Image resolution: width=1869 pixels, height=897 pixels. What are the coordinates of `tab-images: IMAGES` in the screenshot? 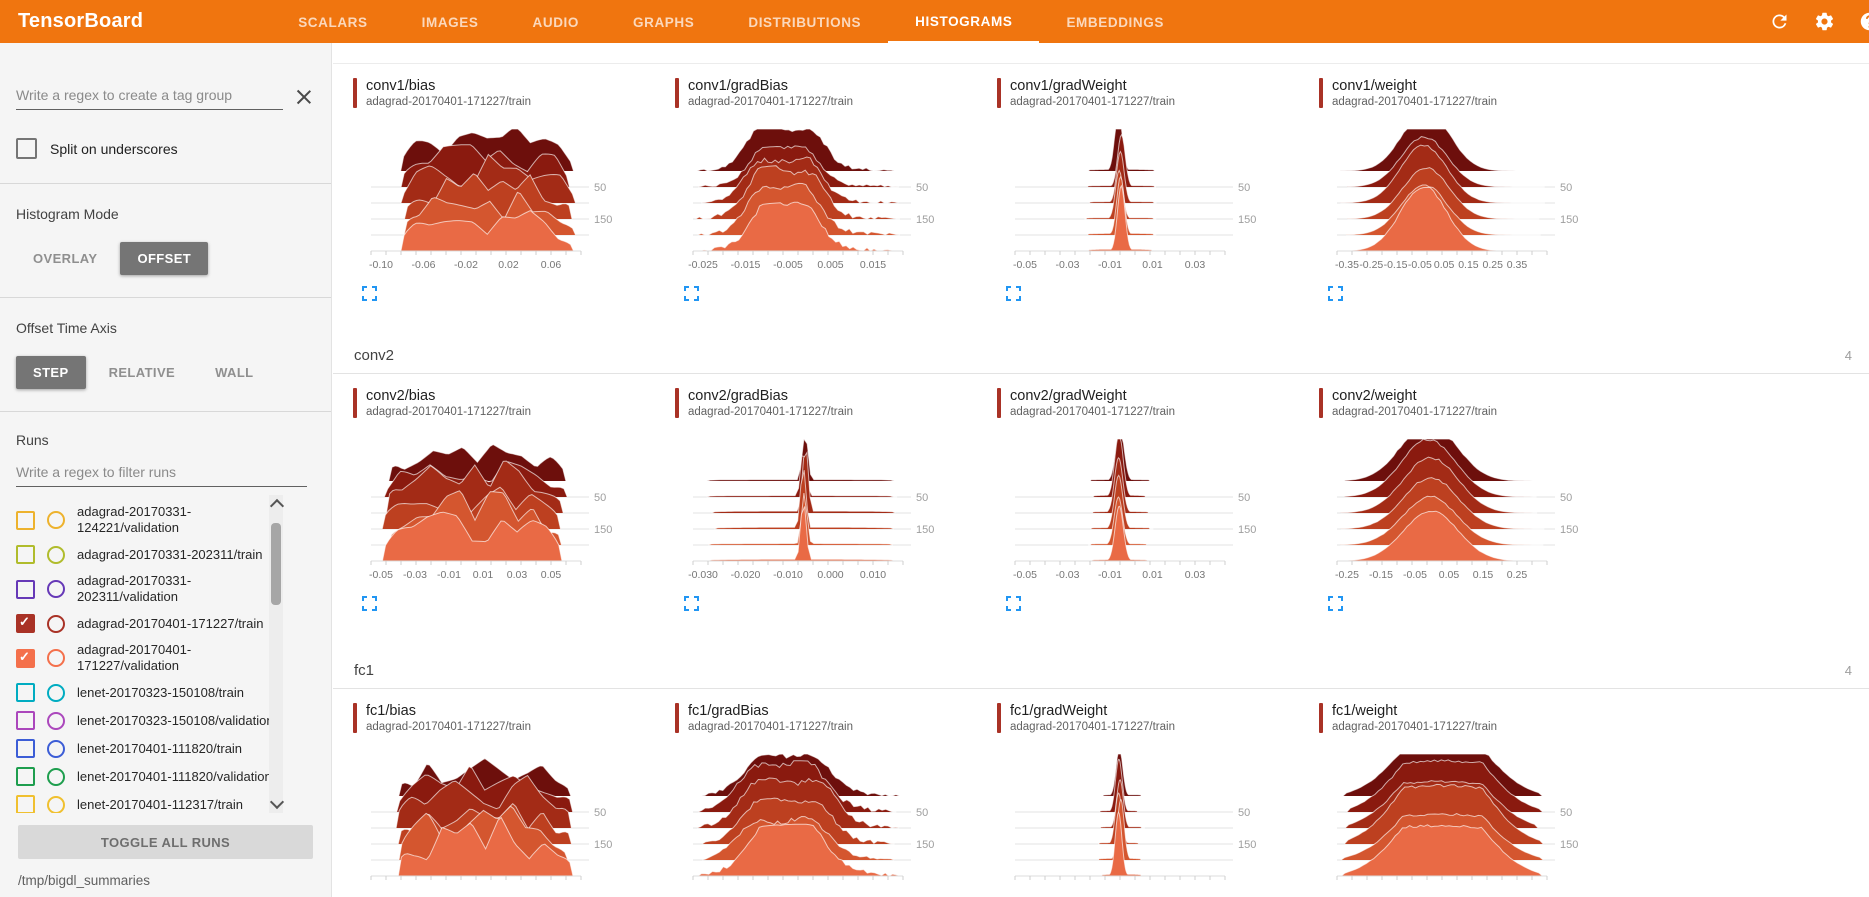 It's located at (450, 22).